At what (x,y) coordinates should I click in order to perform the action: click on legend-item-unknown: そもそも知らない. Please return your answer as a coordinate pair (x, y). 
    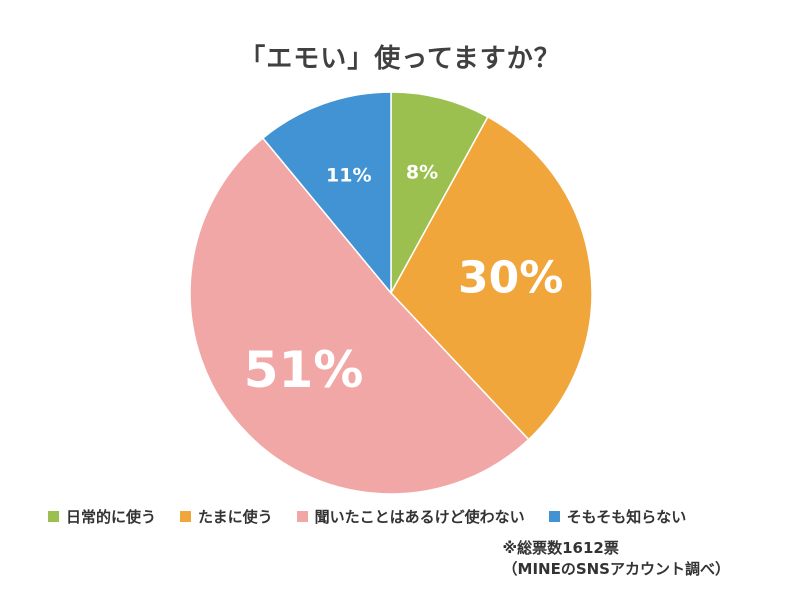
    Looking at the image, I should click on (617, 516).